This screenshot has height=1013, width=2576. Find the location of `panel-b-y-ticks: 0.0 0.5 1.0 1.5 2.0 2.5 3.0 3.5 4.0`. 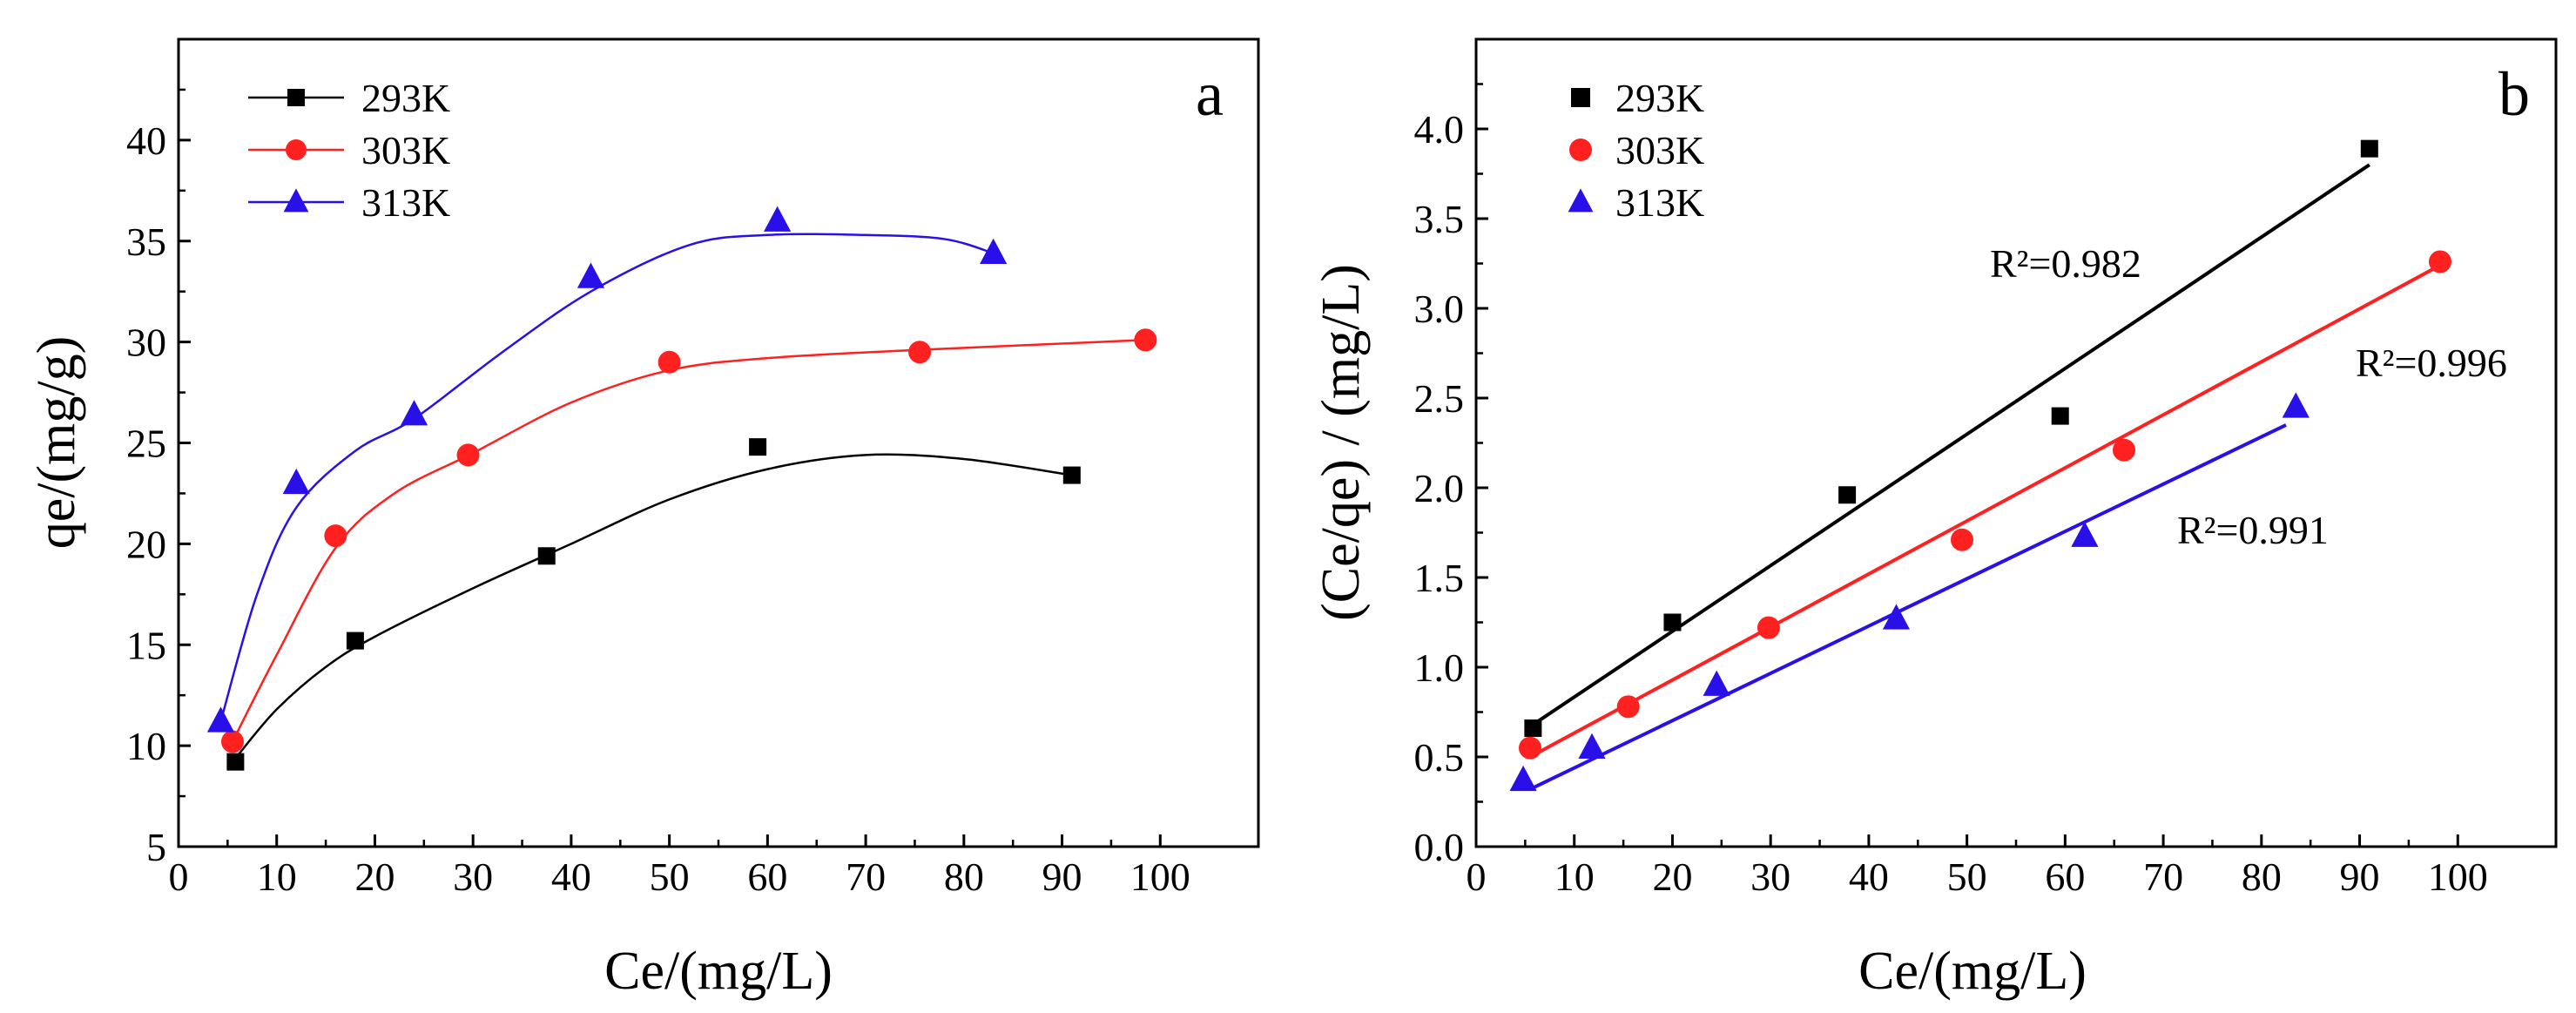

panel-b-y-ticks: 0.0 0.5 1.0 1.5 2.0 2.5 3.0 3.5 4.0 is located at coordinates (1451, 476).